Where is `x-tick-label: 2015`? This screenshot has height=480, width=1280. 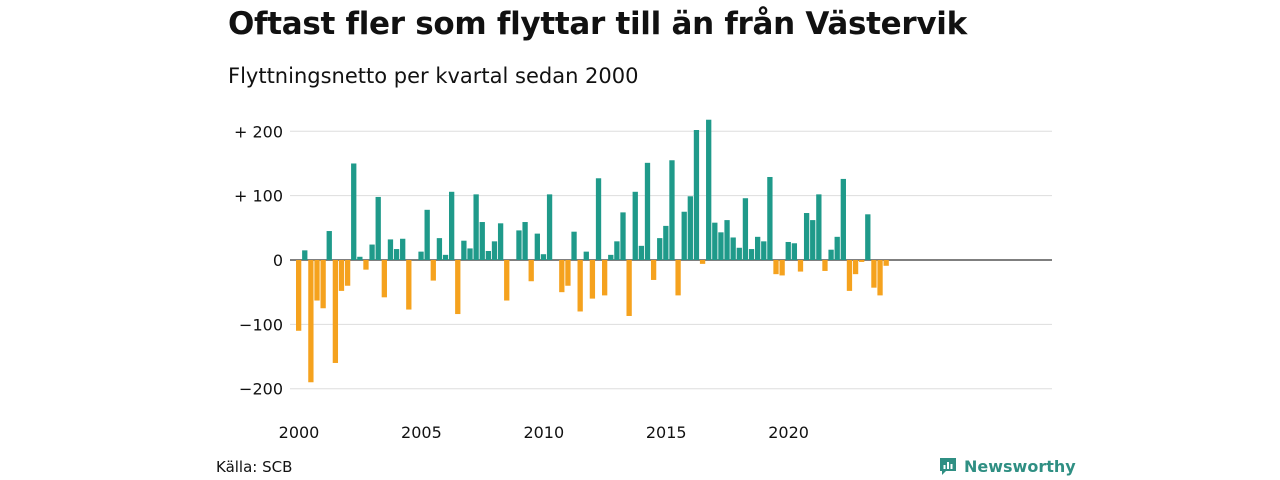 x-tick-label: 2015 is located at coordinates (666, 432).